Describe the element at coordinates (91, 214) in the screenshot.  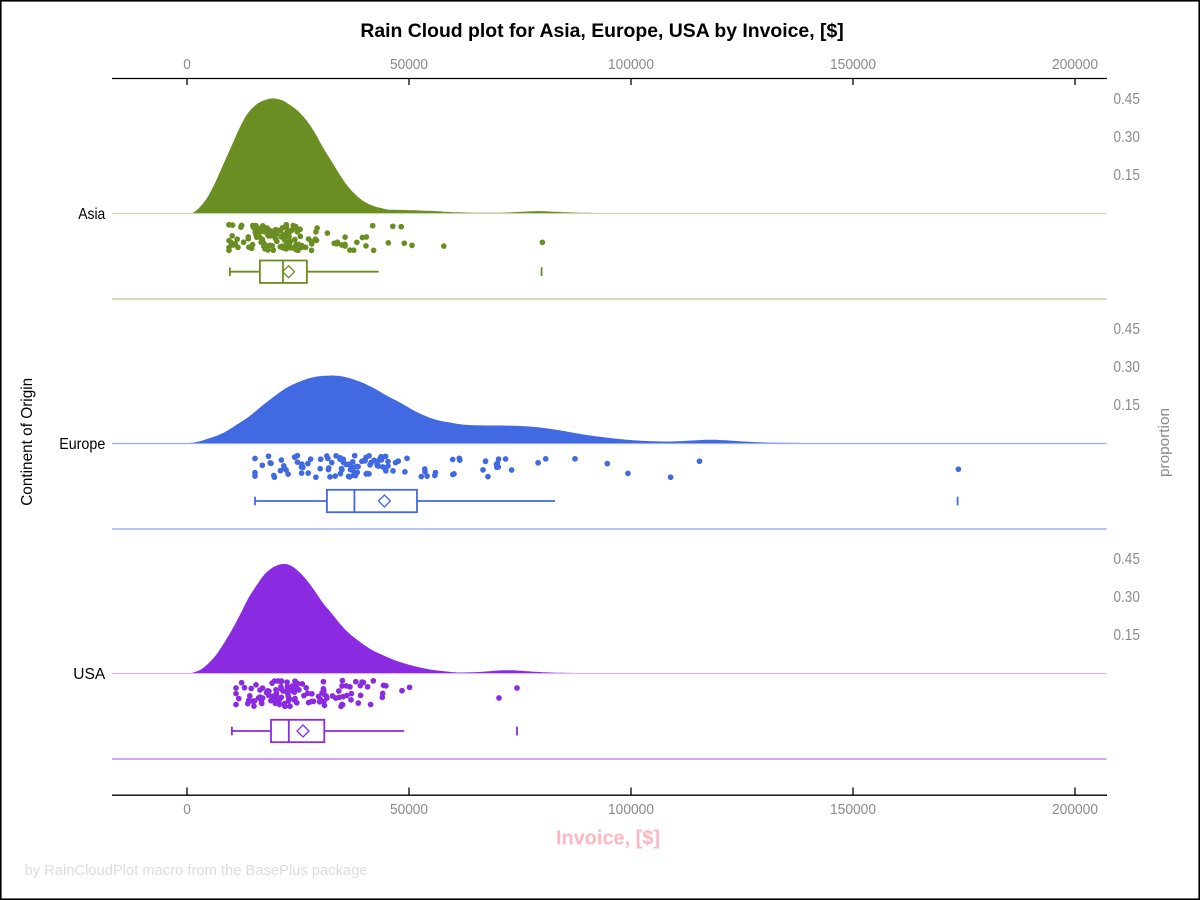
I see `svg-text: Asia` at that location.